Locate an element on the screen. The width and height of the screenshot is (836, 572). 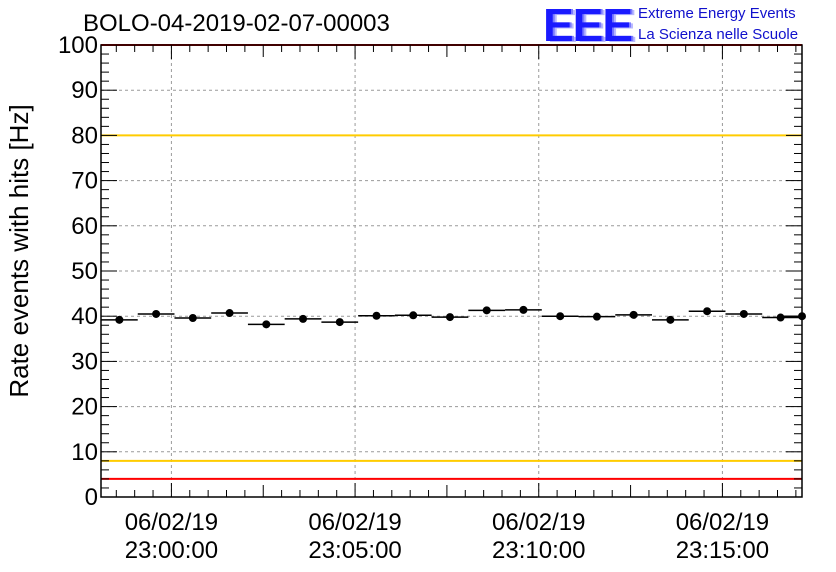
x-tick-label-time: 23:10:00 is located at coordinates (538, 550).